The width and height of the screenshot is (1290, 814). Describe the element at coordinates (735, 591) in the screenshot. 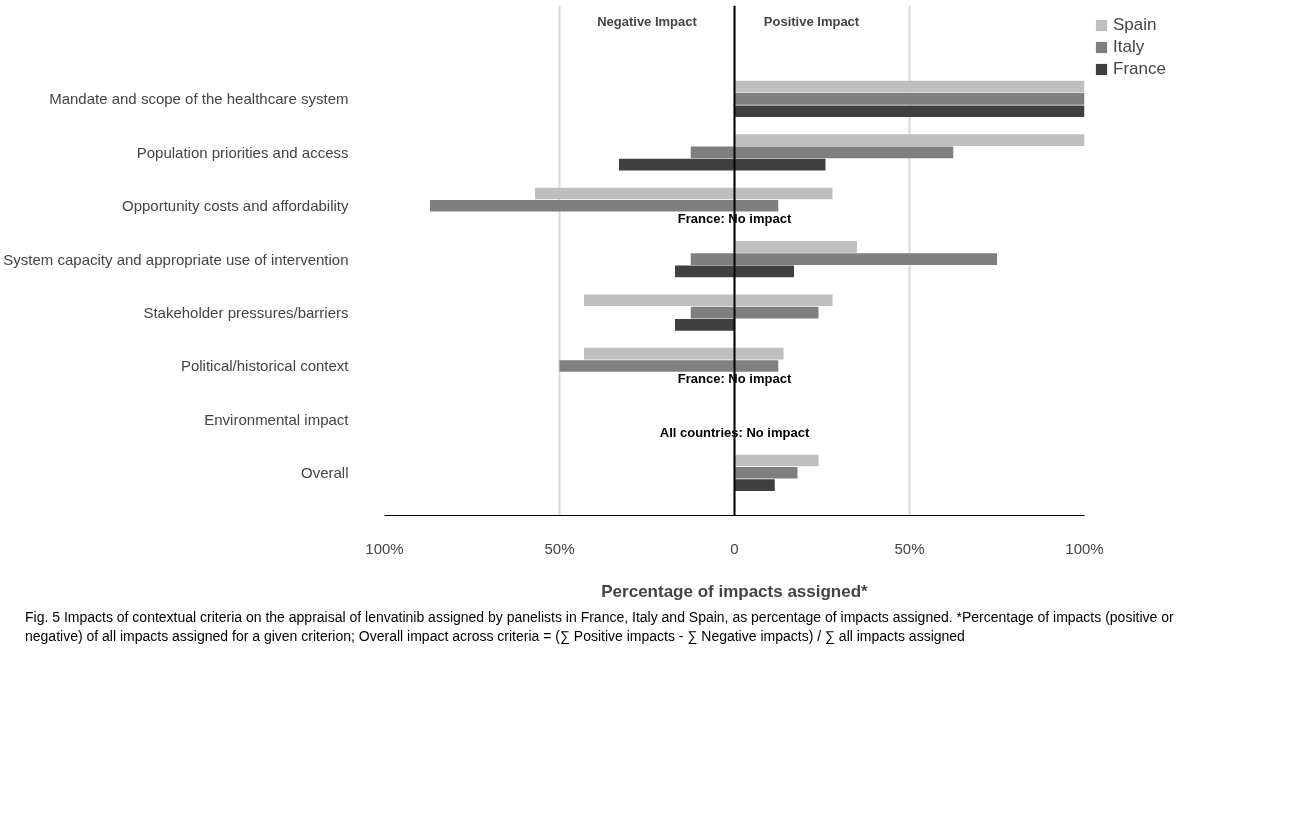

I see `x-axis-title: Percentage of impacts assigned*` at that location.